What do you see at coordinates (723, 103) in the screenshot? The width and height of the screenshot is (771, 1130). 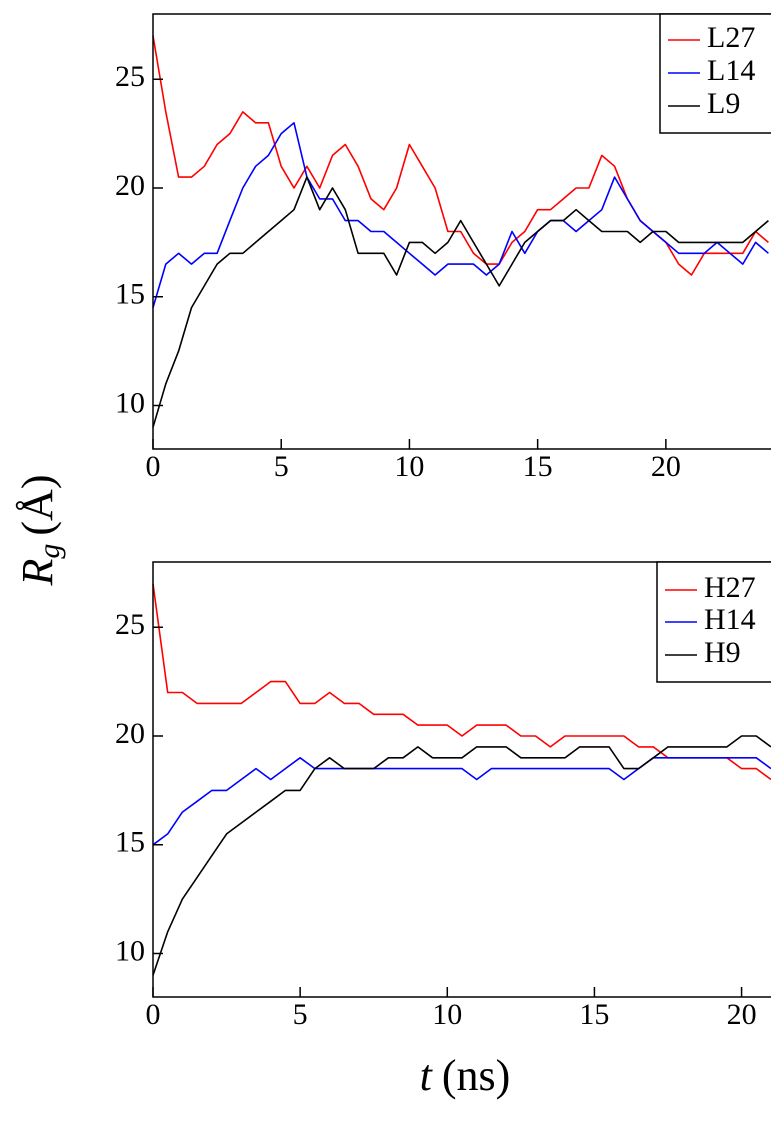 I see `legend-label: L9` at bounding box center [723, 103].